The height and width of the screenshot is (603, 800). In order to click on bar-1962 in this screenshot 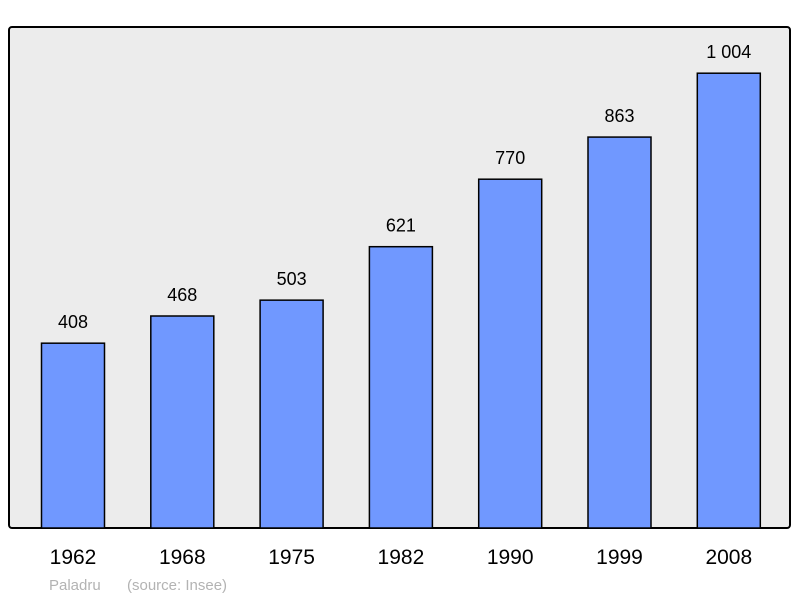, I will do `click(73, 435)`.